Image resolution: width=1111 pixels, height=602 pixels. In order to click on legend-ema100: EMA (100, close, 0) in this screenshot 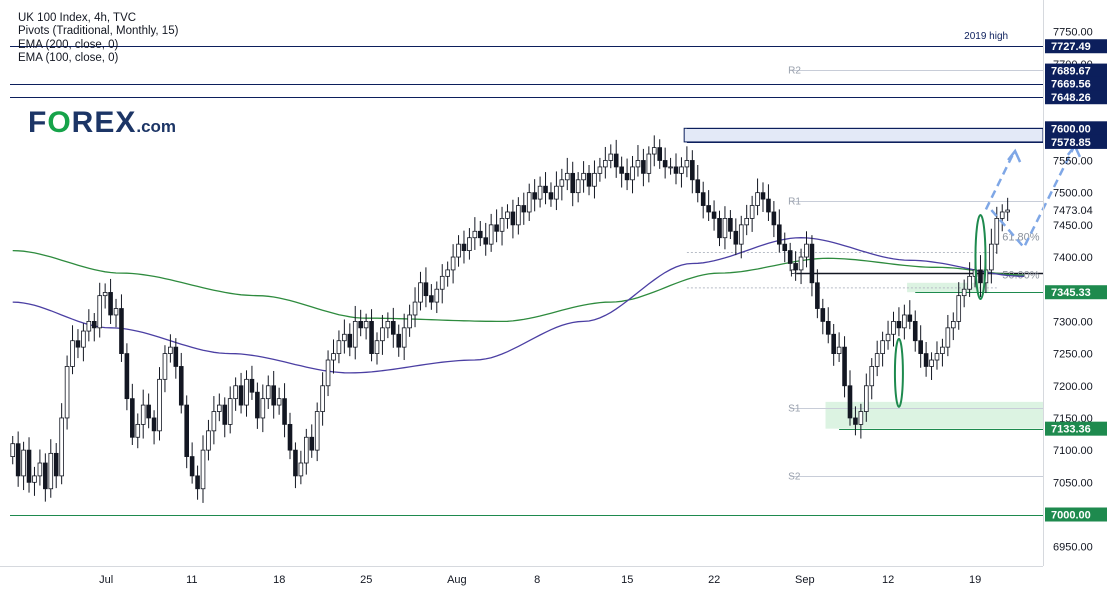, I will do `click(68, 58)`.